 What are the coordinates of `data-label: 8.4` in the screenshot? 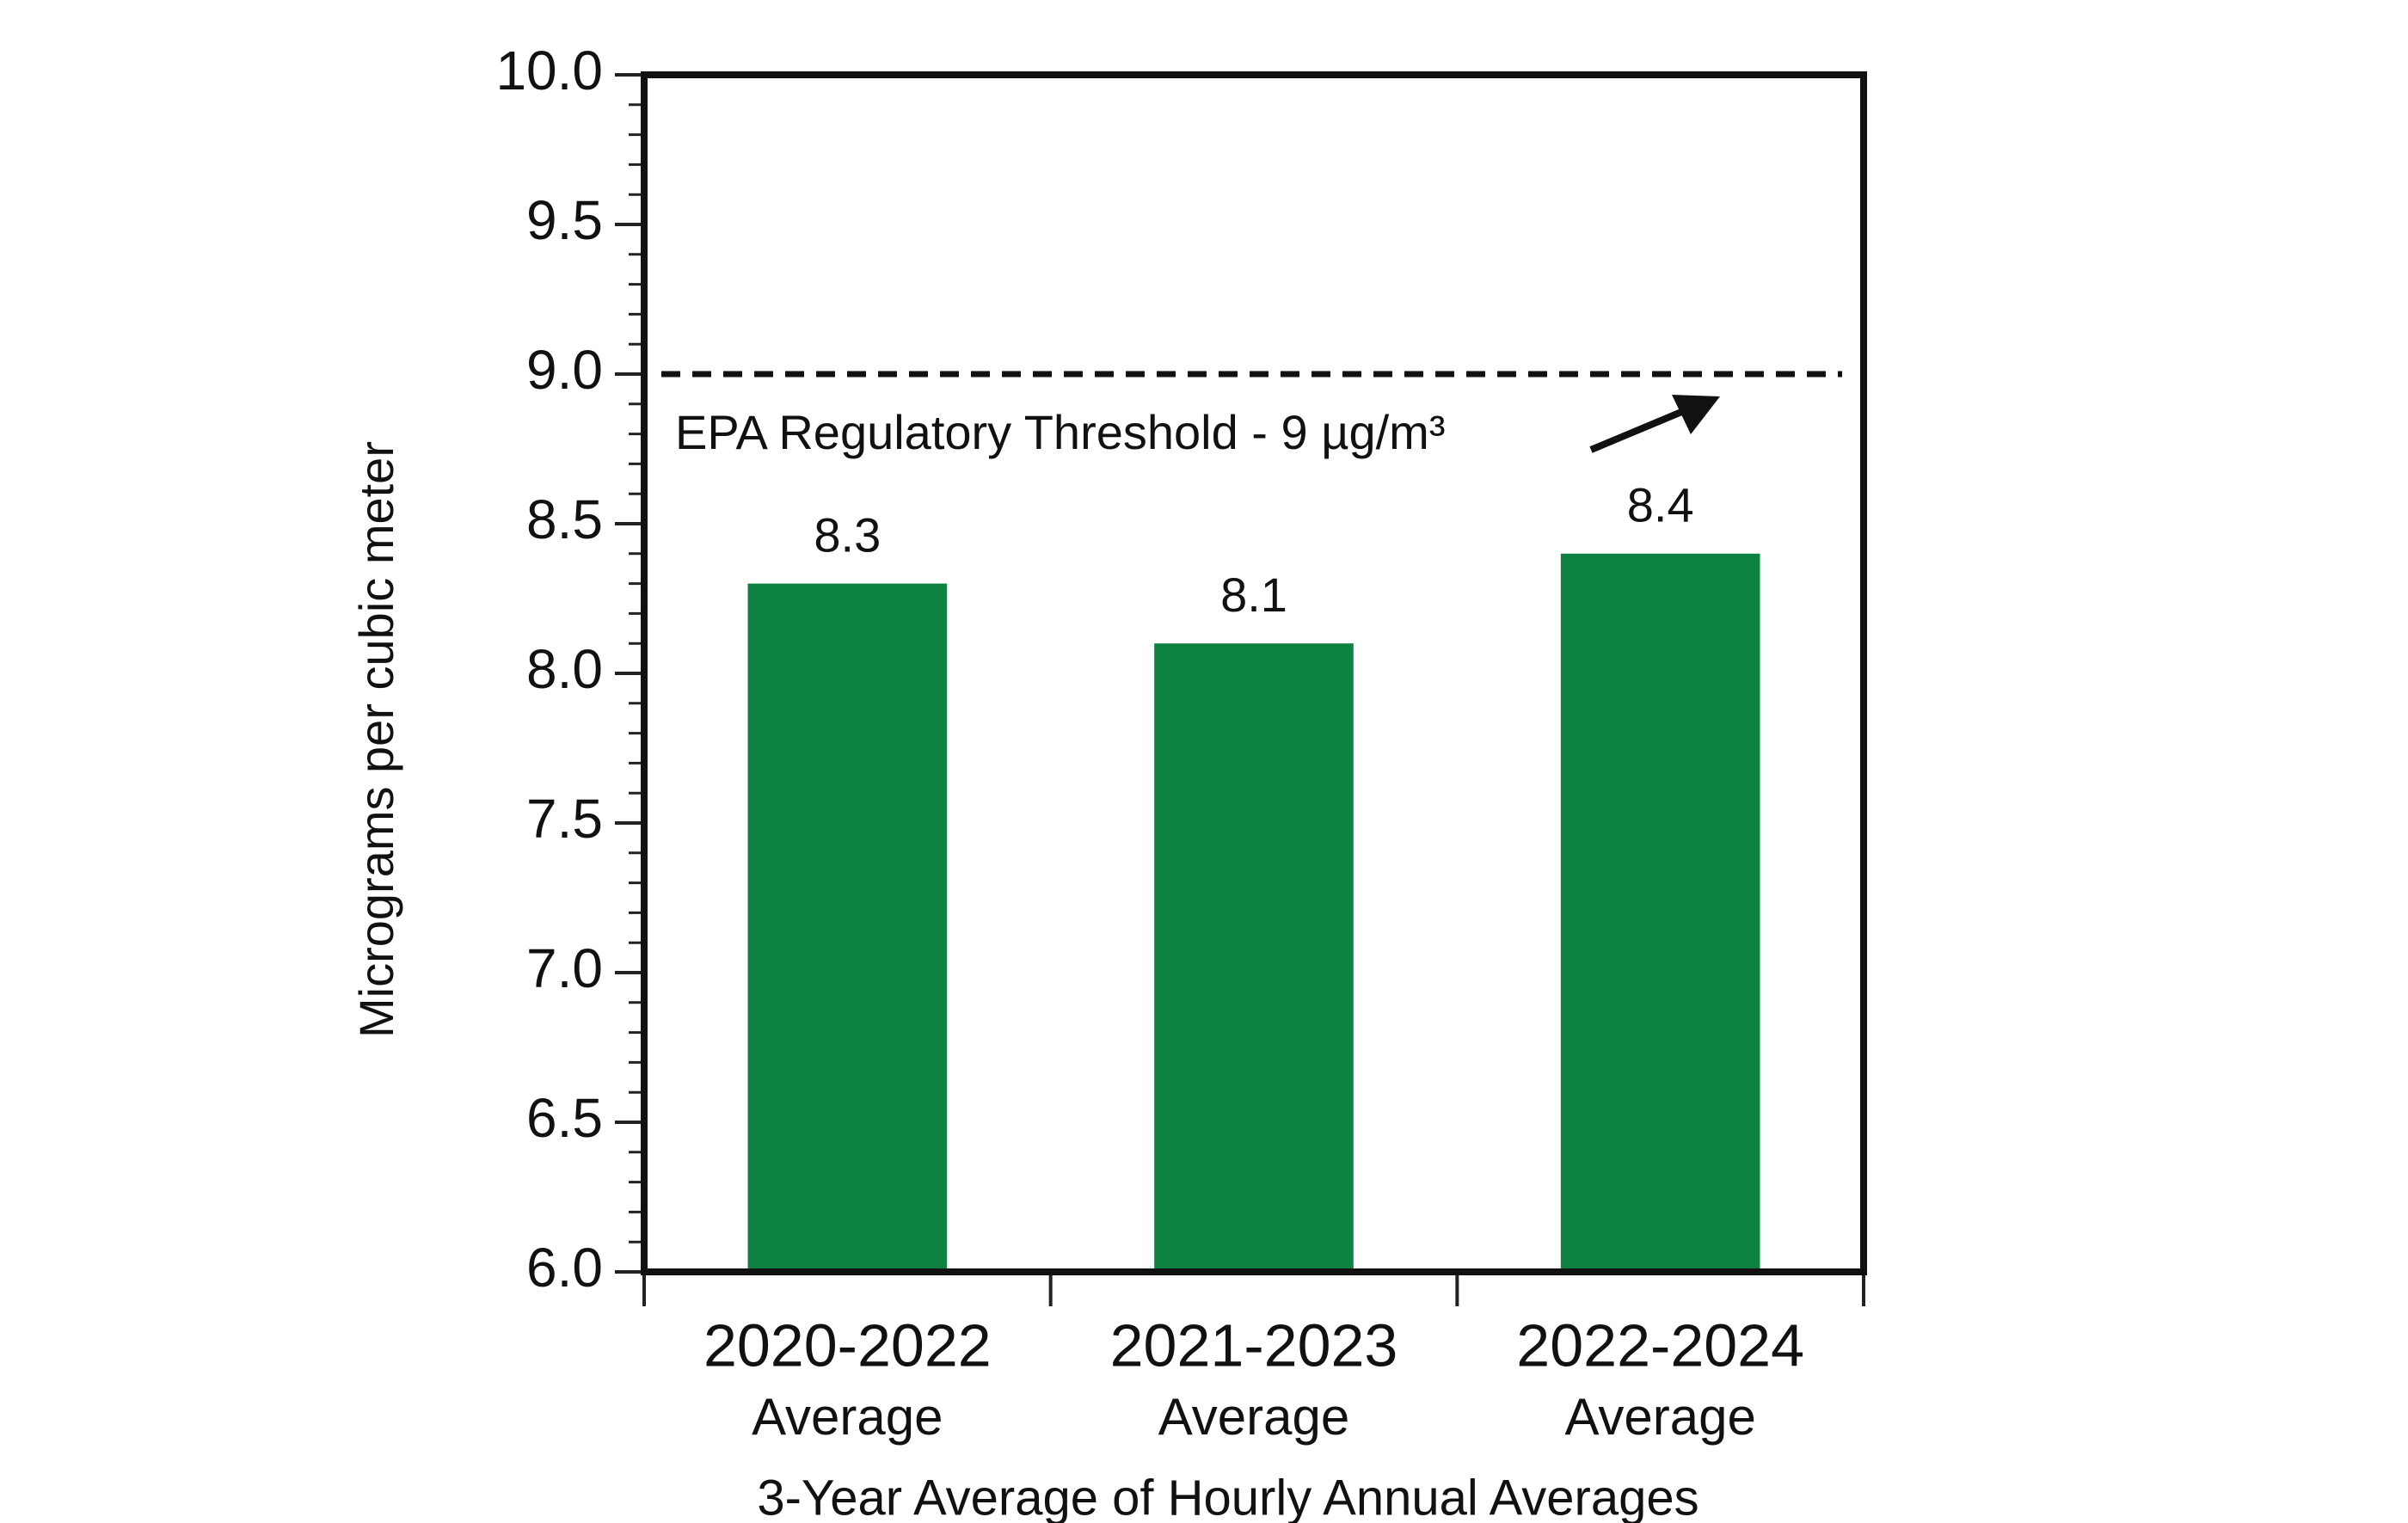 It's located at (1660, 505).